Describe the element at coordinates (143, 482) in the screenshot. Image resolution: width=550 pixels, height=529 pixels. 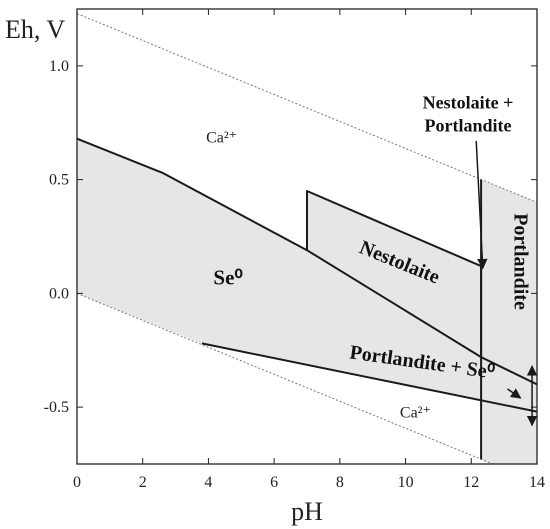
I see `x-tick-label: 2` at that location.